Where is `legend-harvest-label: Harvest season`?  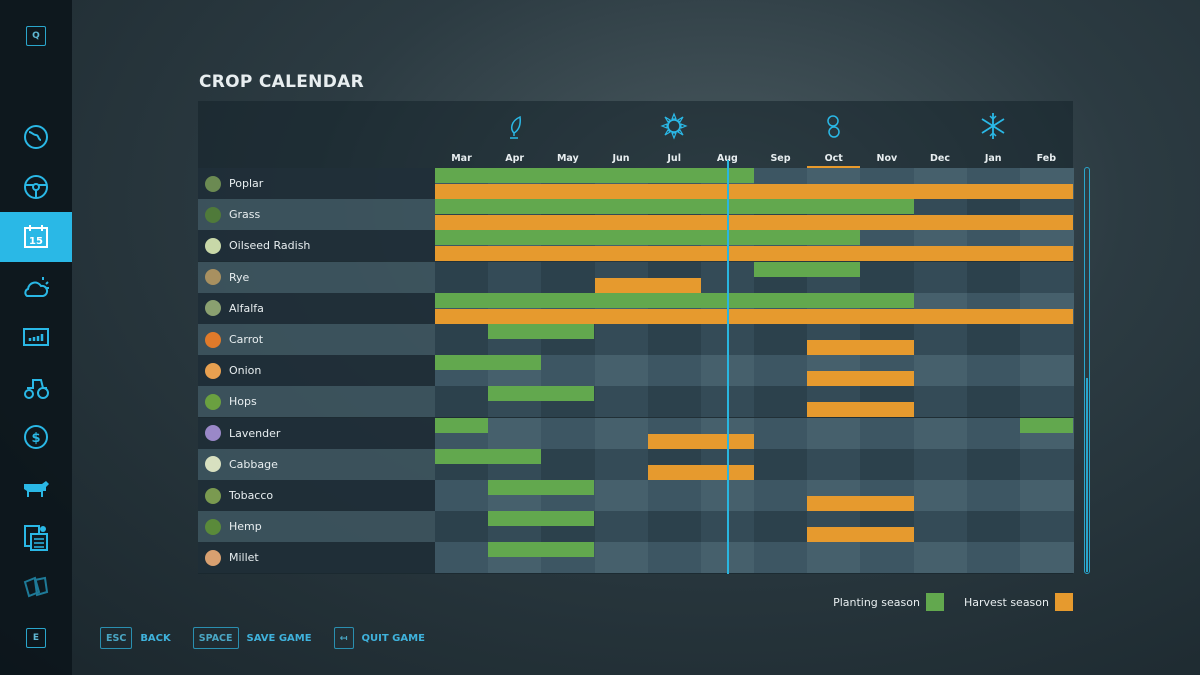 legend-harvest-label: Harvest season is located at coordinates (1006, 602).